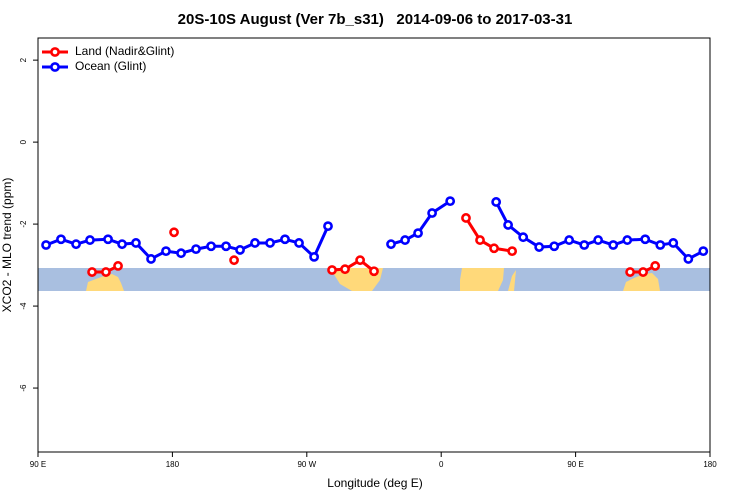  I want to click on y-tick-label: 0, so click(23, 141).